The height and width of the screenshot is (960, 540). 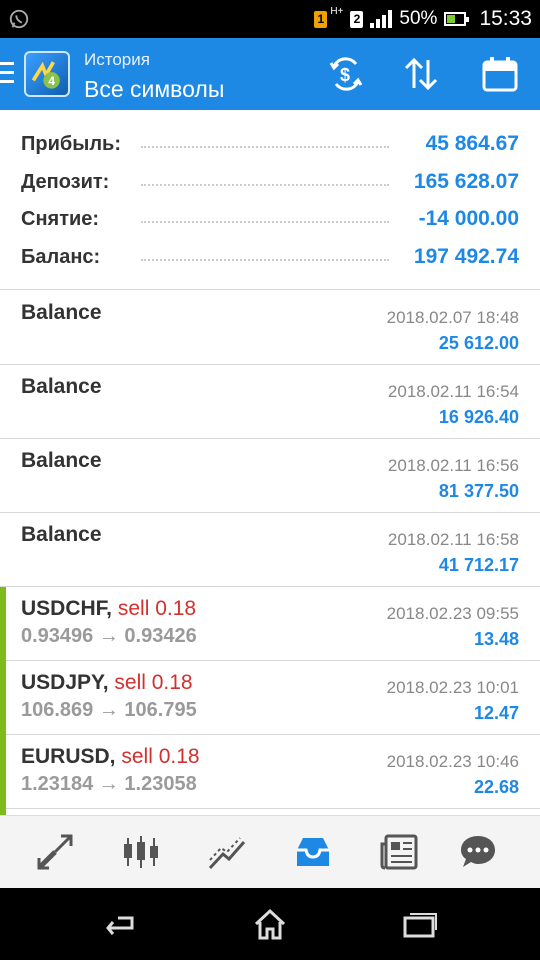 What do you see at coordinates (270, 19) in the screenshot?
I see `status-bar: 1 H+ 2 50% 15:33` at bounding box center [270, 19].